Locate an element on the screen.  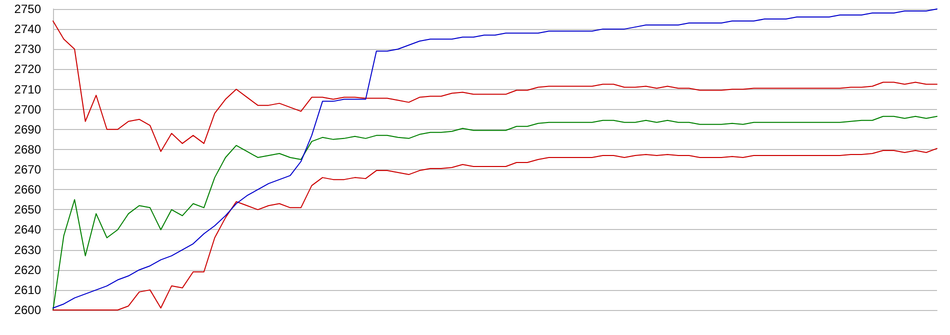
y-tick-label: 2750 is located at coordinates (28, 9).